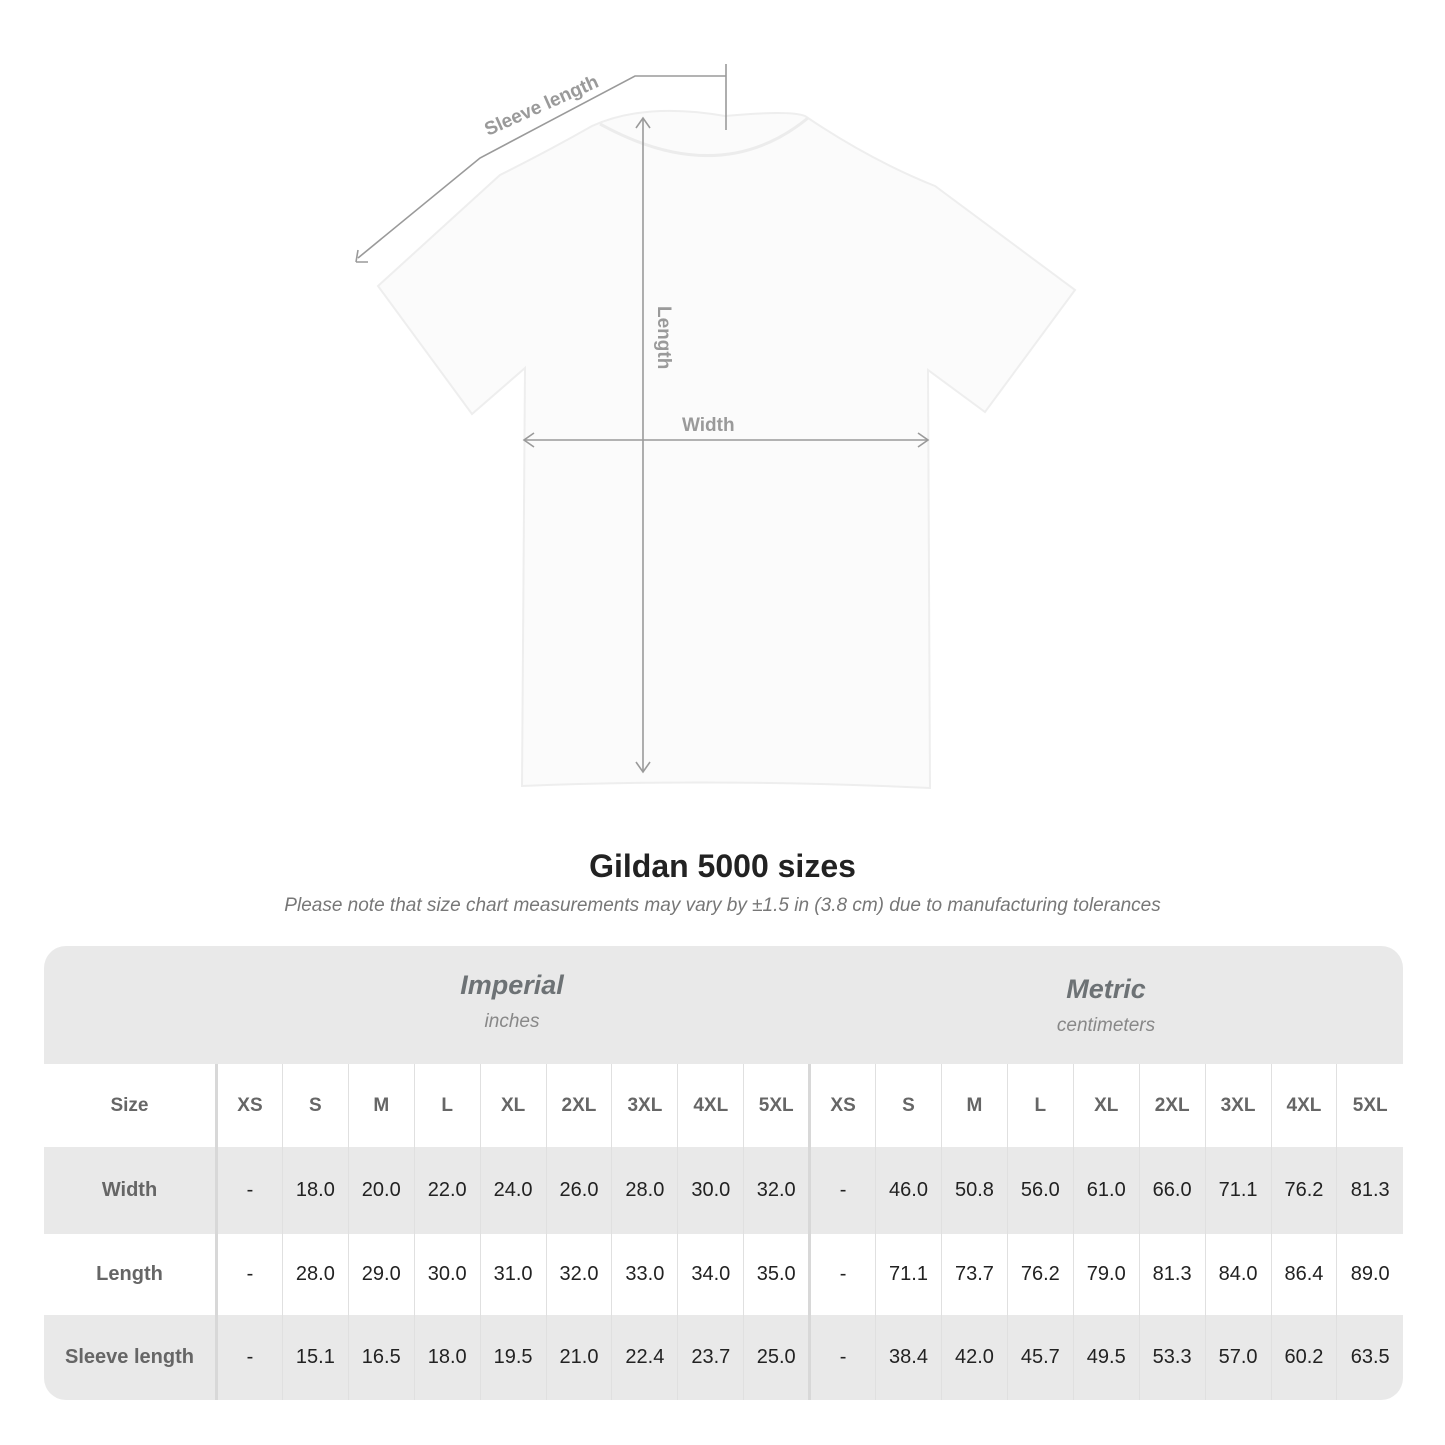  I want to click on metric-value: 86.4, so click(1303, 1274).